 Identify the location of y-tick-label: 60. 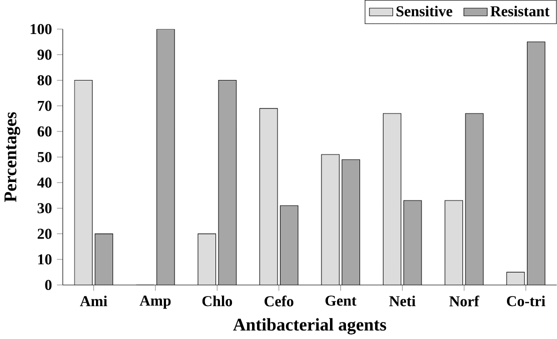
(45, 131).